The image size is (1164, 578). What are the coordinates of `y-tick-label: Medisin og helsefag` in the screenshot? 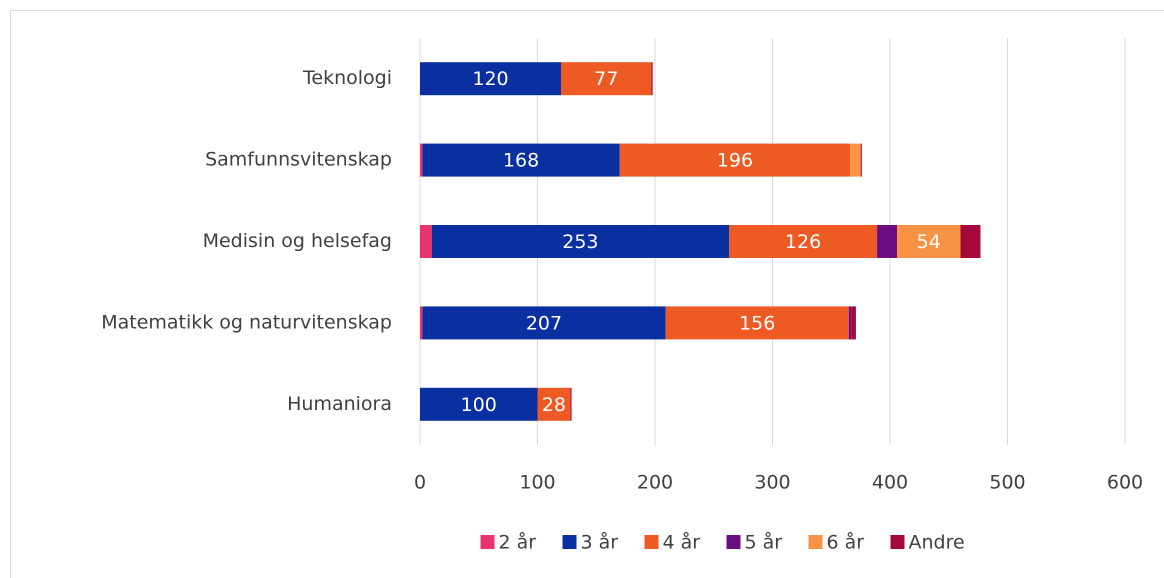 It's located at (297, 241).